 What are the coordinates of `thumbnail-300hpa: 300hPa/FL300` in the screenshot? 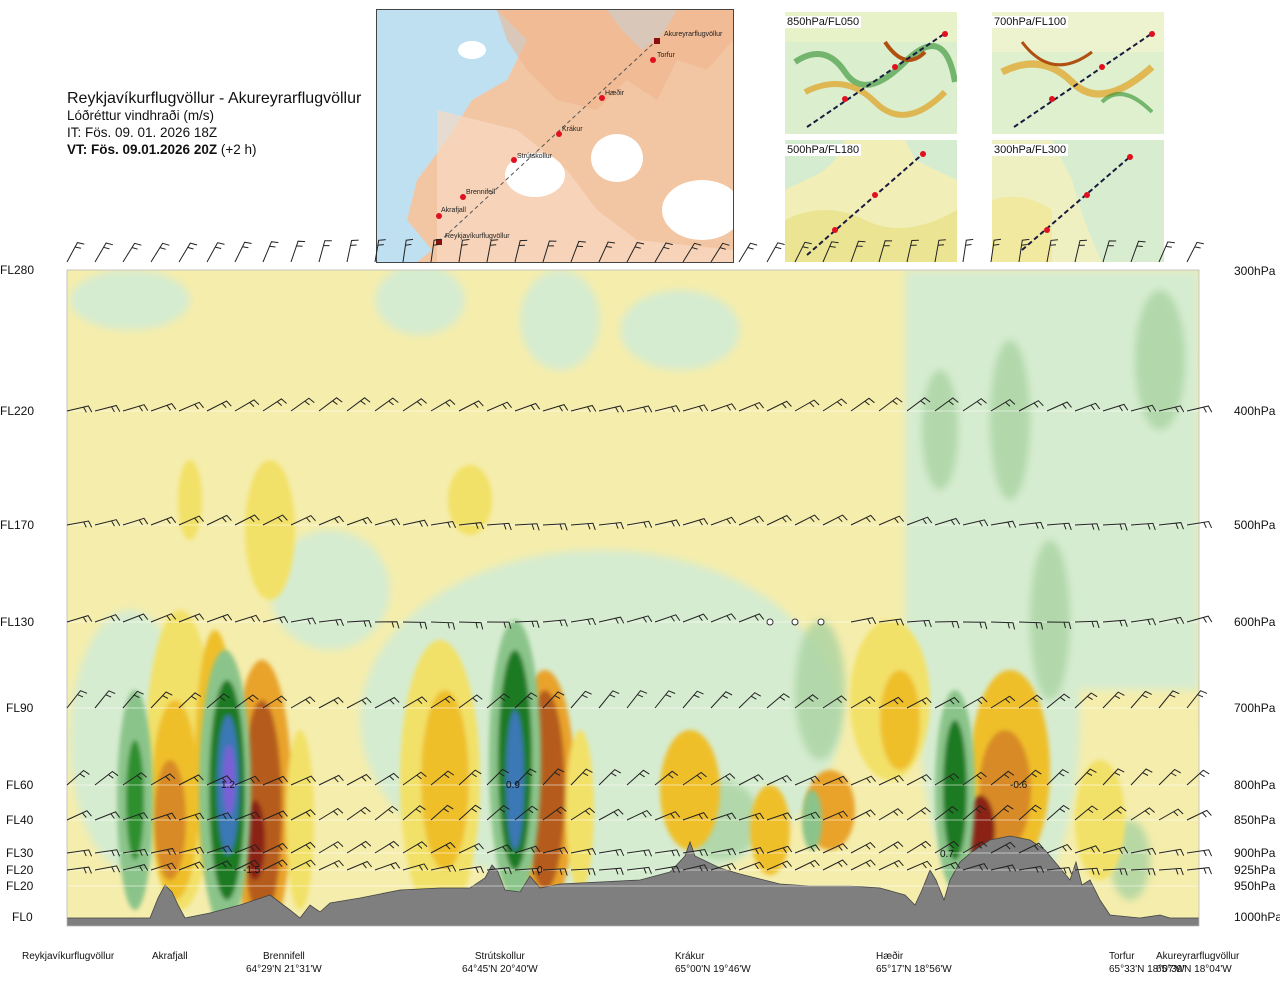 It's located at (1078, 201).